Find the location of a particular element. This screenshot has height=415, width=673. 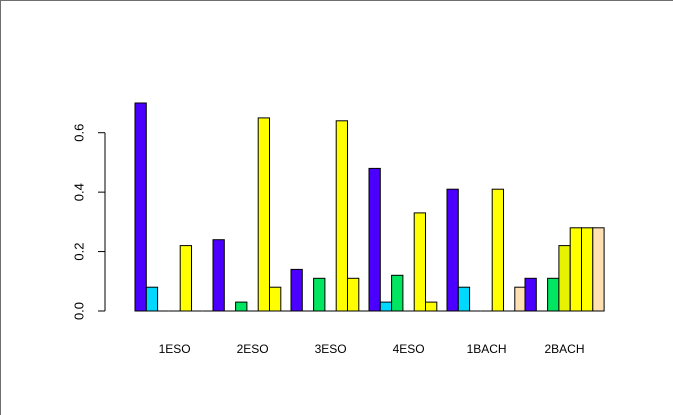

bar-2ESO-s5 is located at coordinates (264, 214).